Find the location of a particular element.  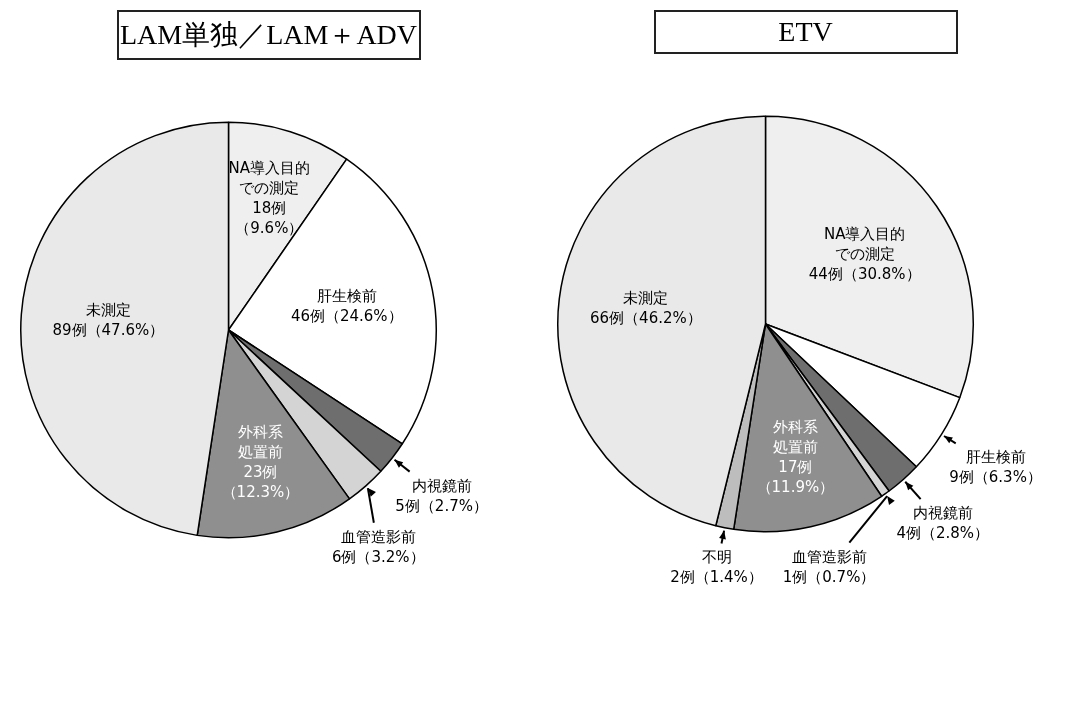

chart-title: LAM単独／LAM＋ADV is located at coordinates (268, 35).